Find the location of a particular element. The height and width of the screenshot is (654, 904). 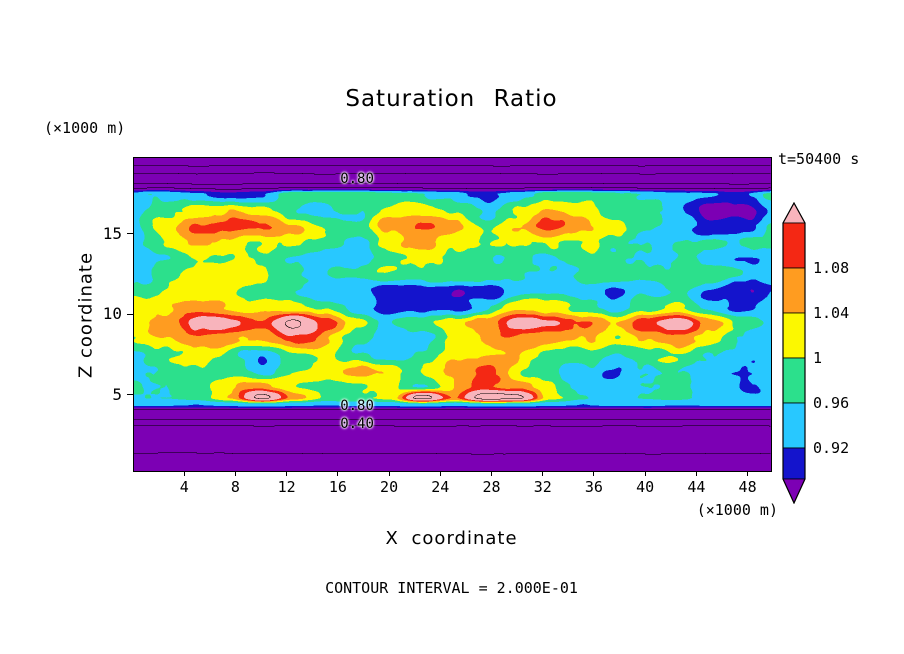

x-axis-tick-label: 36 is located at coordinates (593, 487).